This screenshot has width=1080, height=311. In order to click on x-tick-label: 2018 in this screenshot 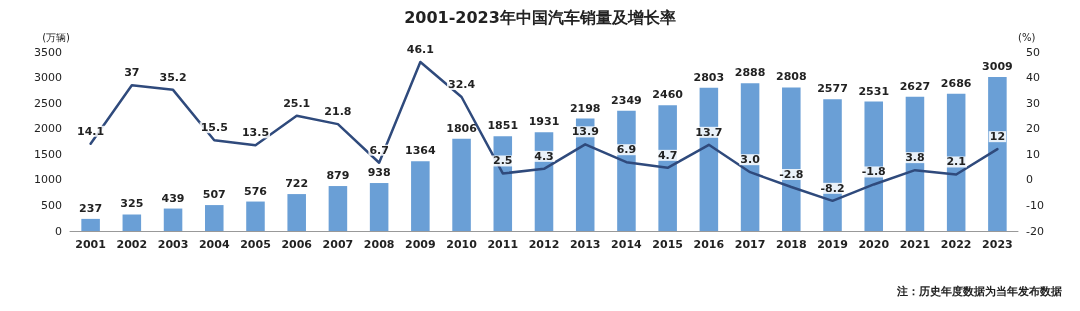, I will do `click(791, 244)`.